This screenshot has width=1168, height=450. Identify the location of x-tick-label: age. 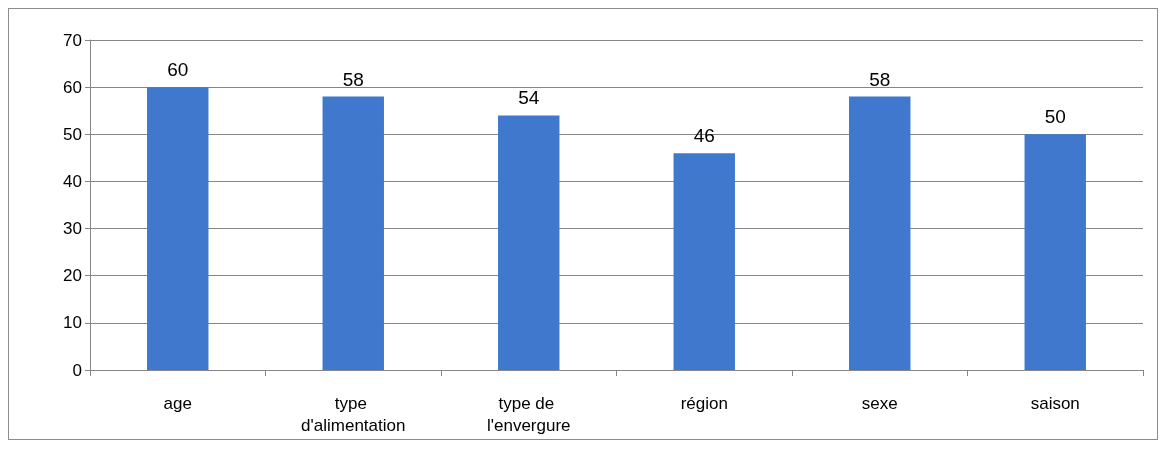
(177, 403).